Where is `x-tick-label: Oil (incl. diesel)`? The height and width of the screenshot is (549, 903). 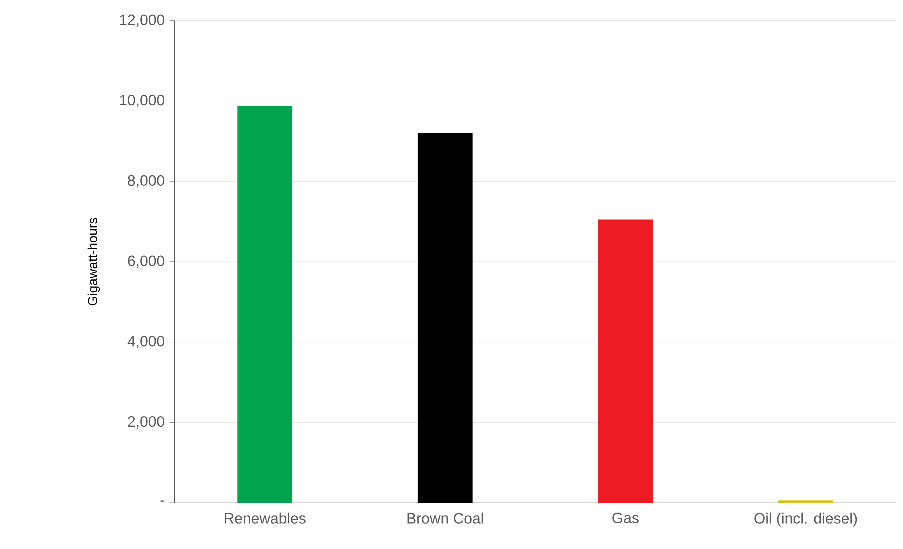
x-tick-label: Oil (incl. diesel) is located at coordinates (806, 519).